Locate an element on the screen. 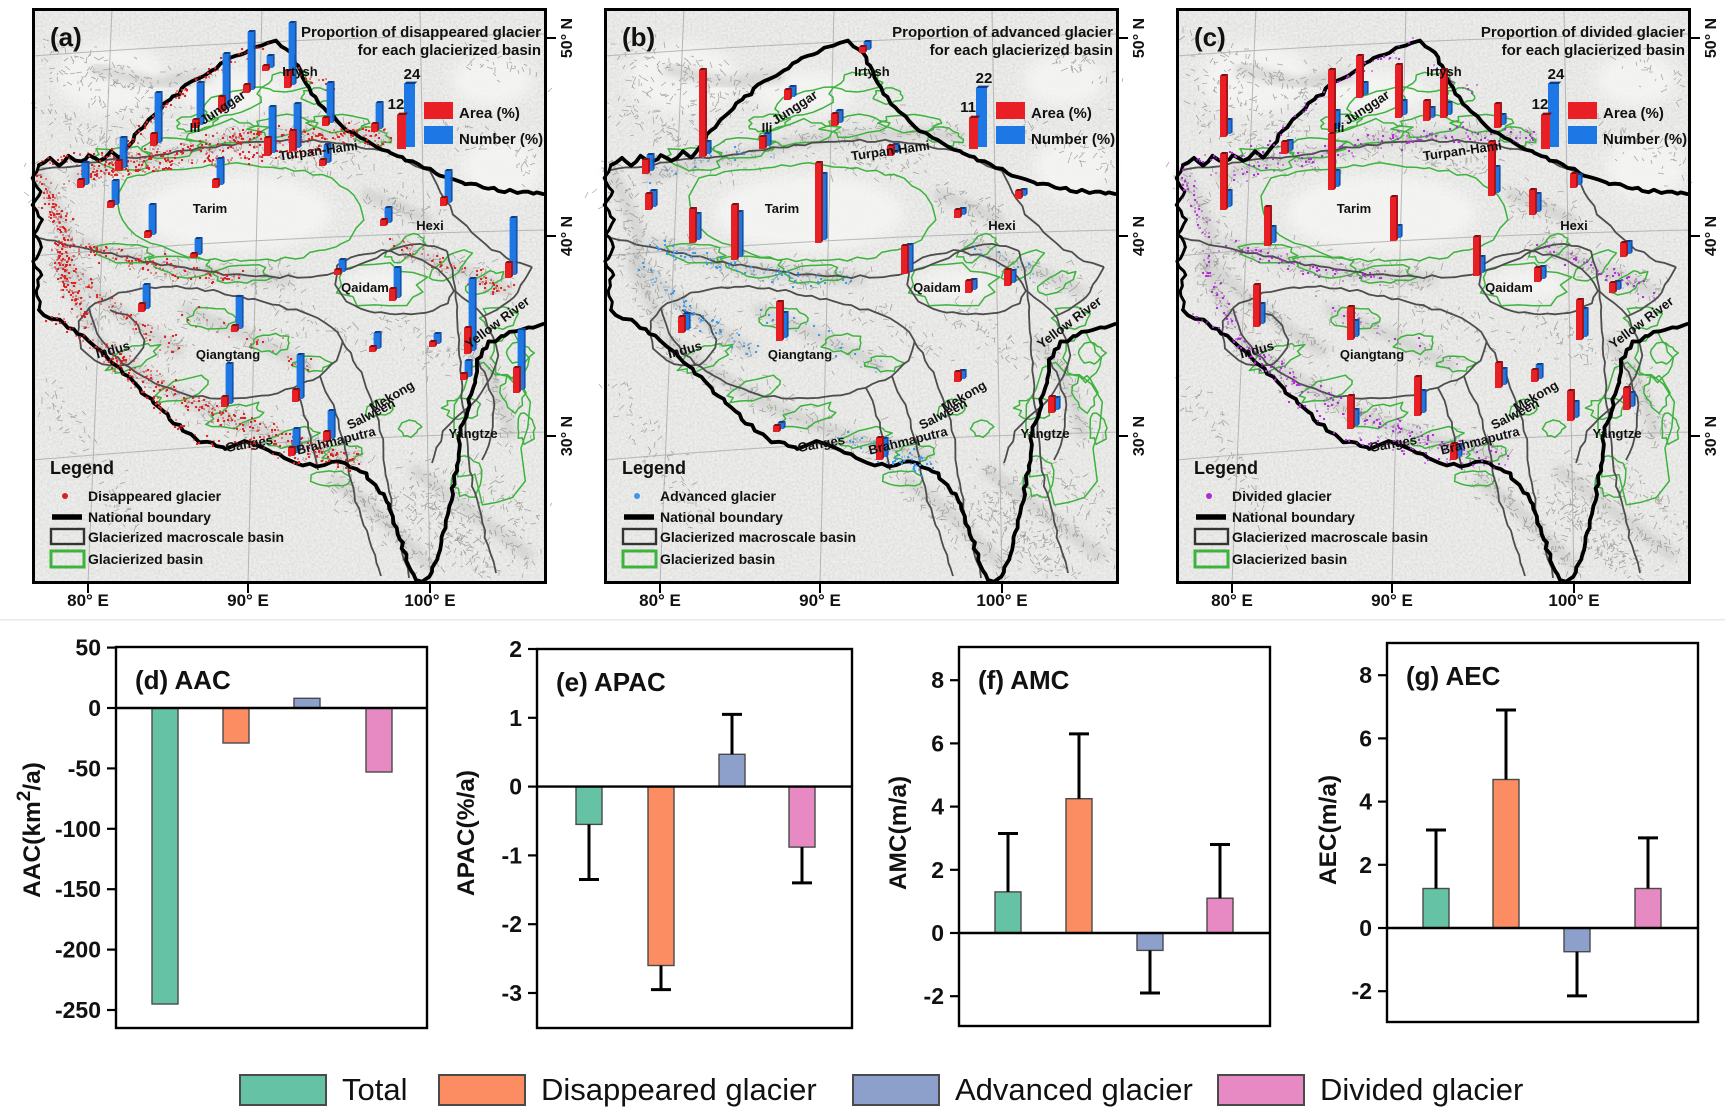 This screenshot has height=1118, width=1725. svg-text: -200 is located at coordinates (78, 950).